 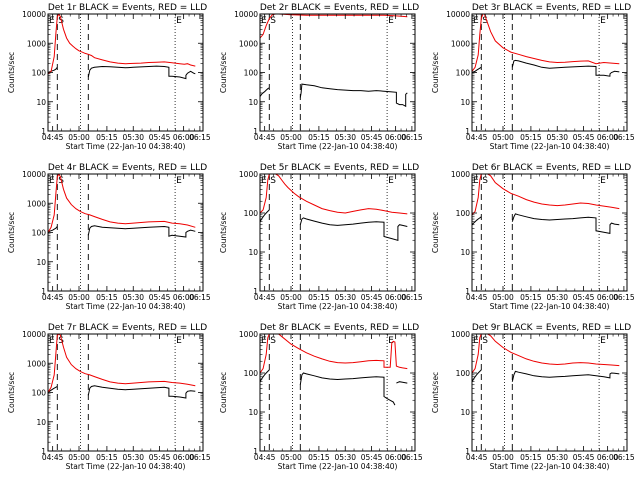 What do you see at coordinates (339, 168) in the screenshot?
I see `panel-title: Det 5r BLACK = Events, RED = LLD` at bounding box center [339, 168].